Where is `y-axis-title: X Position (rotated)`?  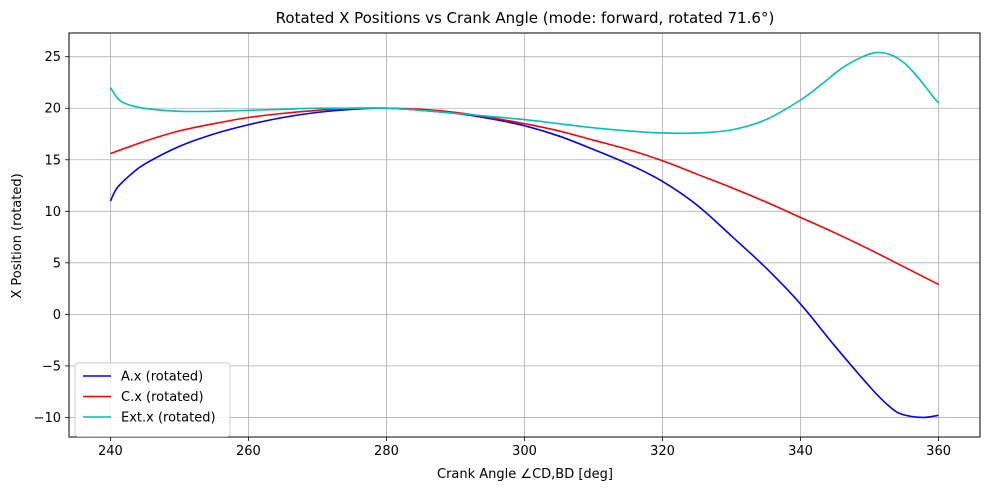
y-axis-title: X Position (rotated) is located at coordinates (17, 235).